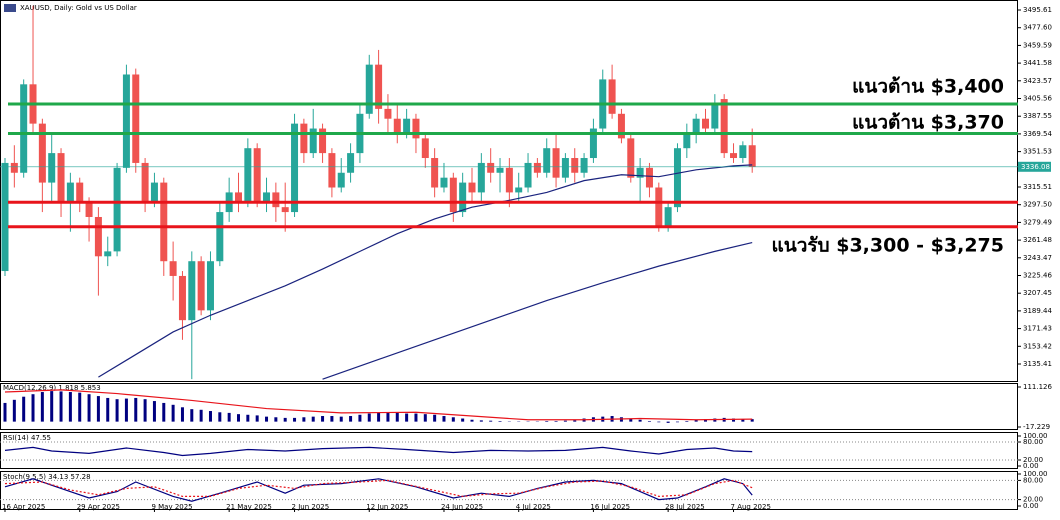  I want to click on annotation: แนวต้าน $3,400, so click(928, 87).